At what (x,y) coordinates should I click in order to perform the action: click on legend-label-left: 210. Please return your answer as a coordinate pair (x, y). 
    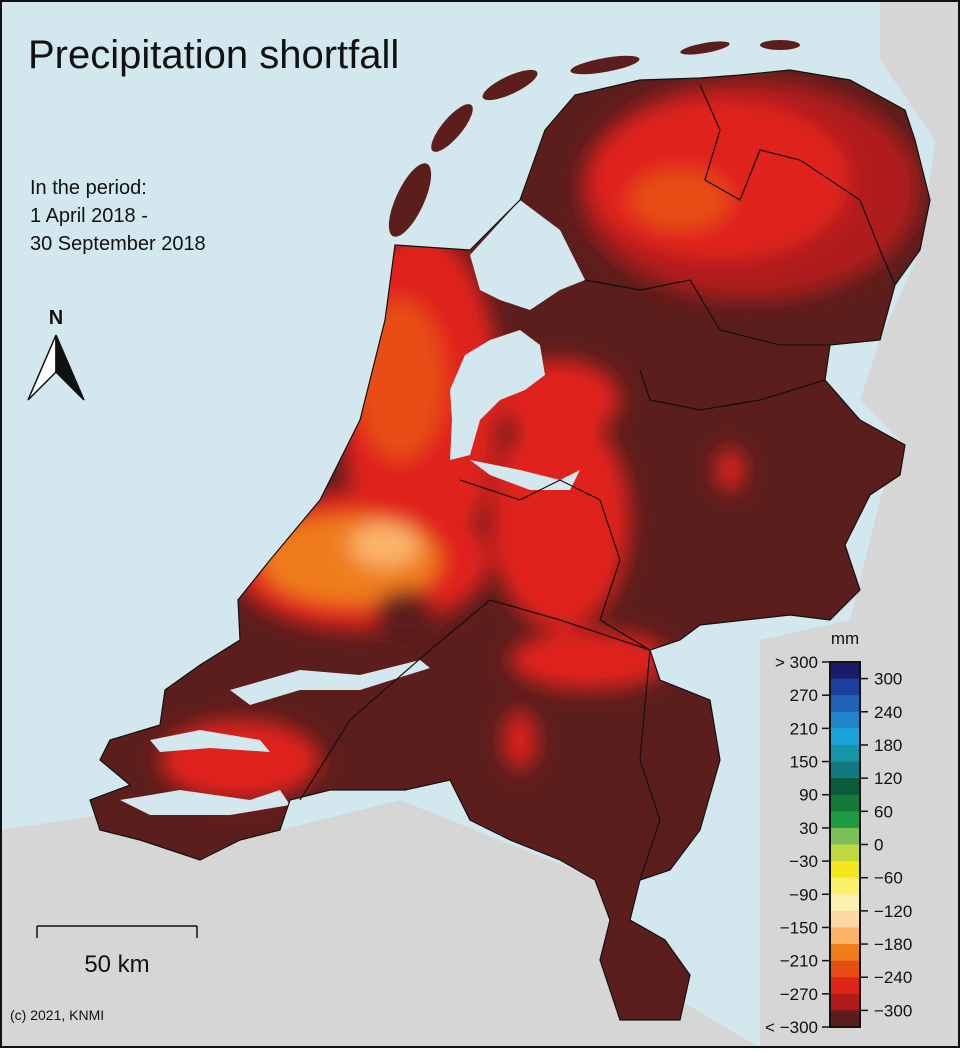
    Looking at the image, I should click on (804, 728).